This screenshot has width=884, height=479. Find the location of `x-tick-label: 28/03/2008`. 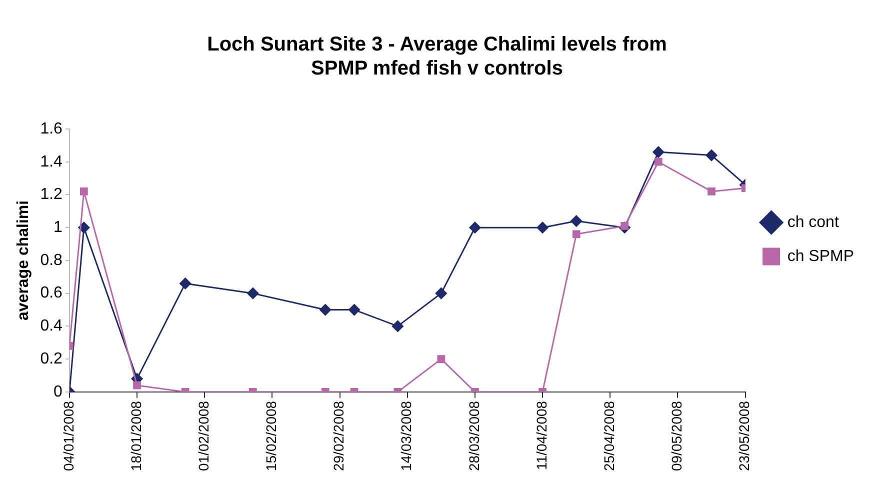

x-tick-label: 28/03/2008 is located at coordinates (474, 436).